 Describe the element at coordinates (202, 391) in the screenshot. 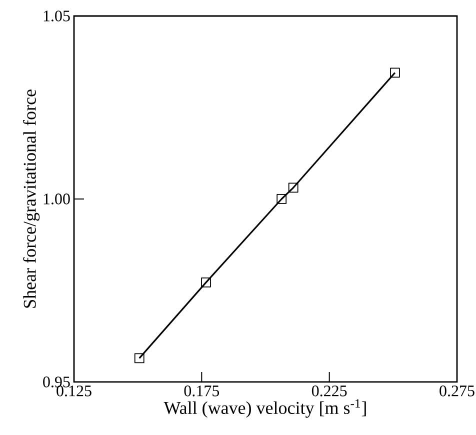

I see `x-tick-label: 0.175` at that location.